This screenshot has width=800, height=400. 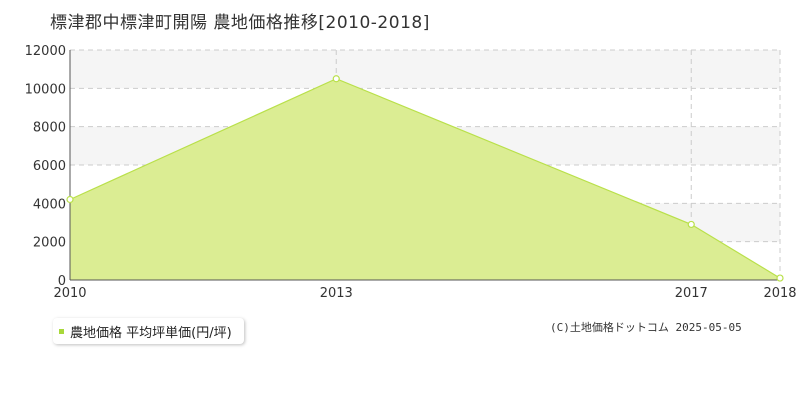 I want to click on legend: 農地価格 平均坪単価(円/坪), so click(x=148, y=331).